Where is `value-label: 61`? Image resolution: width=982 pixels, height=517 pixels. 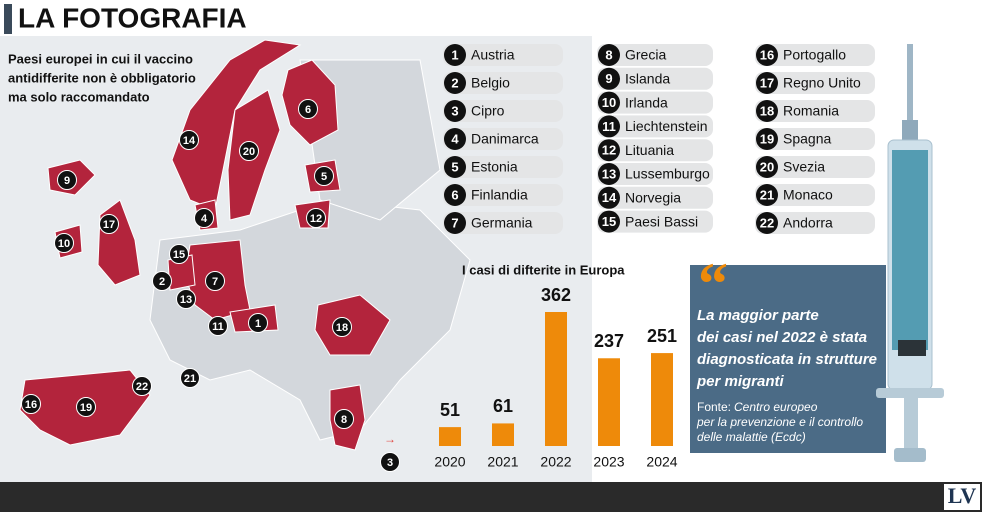 value-label: 61 is located at coordinates (503, 406).